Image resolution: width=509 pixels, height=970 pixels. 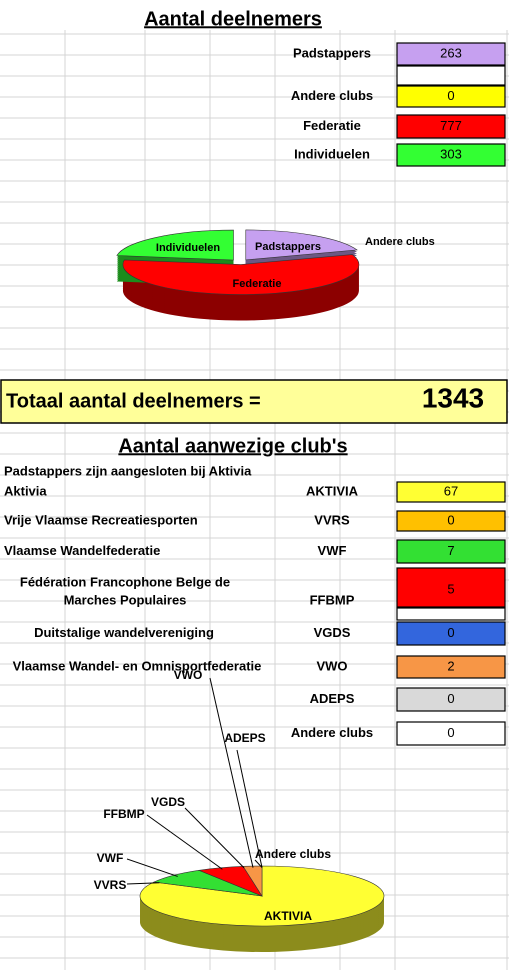 I want to click on total-value: 1343, so click(x=453, y=397).